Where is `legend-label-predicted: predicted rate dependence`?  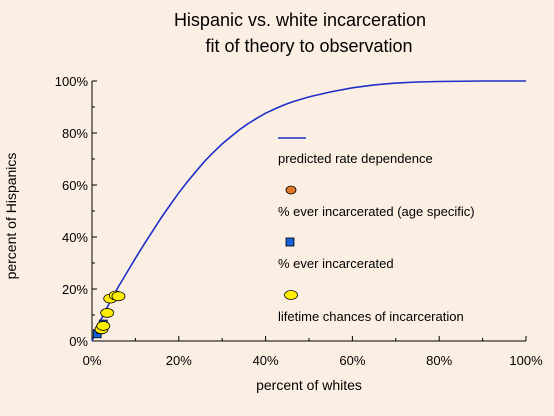 legend-label-predicted: predicted rate dependence is located at coordinates (355, 158).